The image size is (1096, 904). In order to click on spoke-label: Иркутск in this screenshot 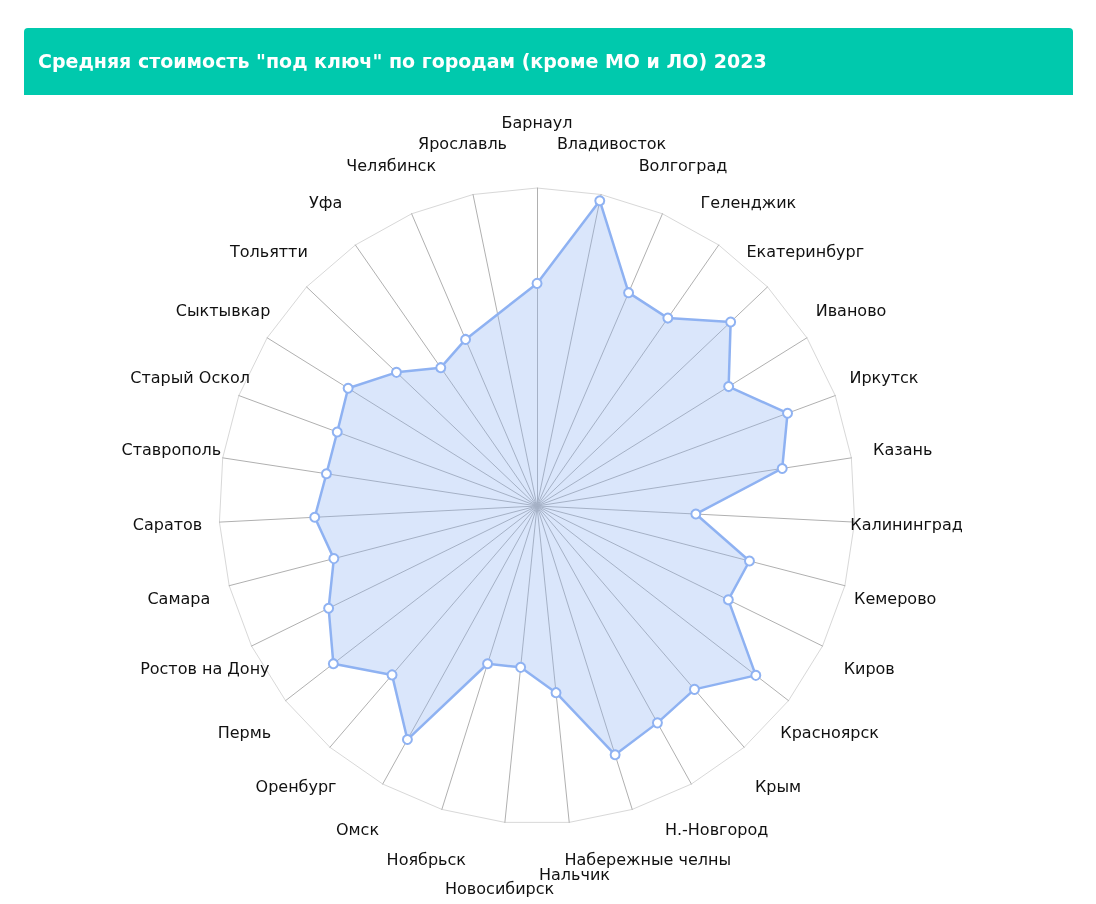, I will do `click(884, 377)`.